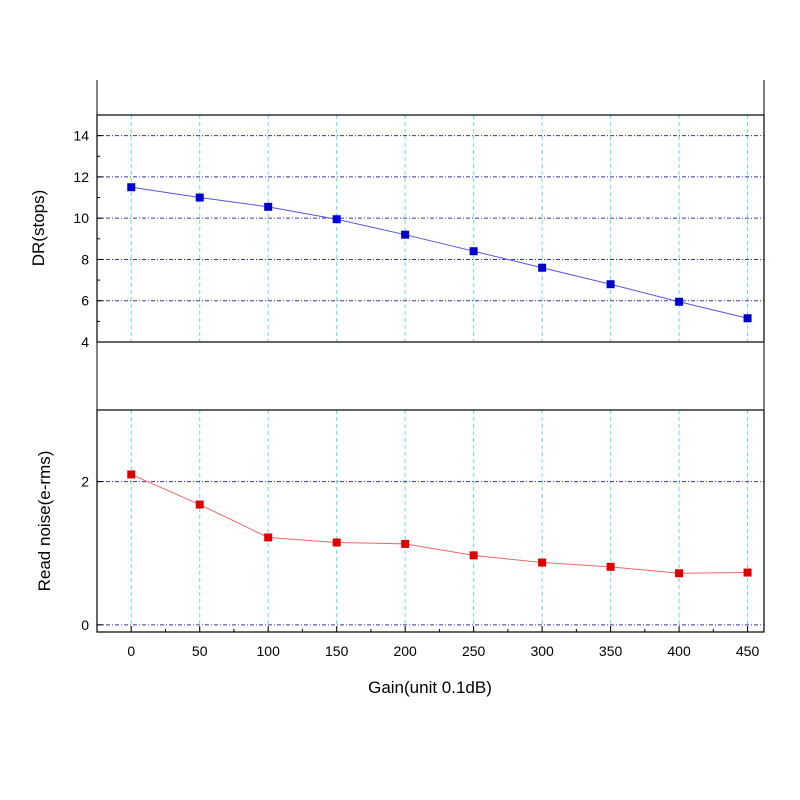 The image size is (800, 800). Describe the element at coordinates (85, 259) in the screenshot. I see `dr-y-tick-label: 8` at that location.